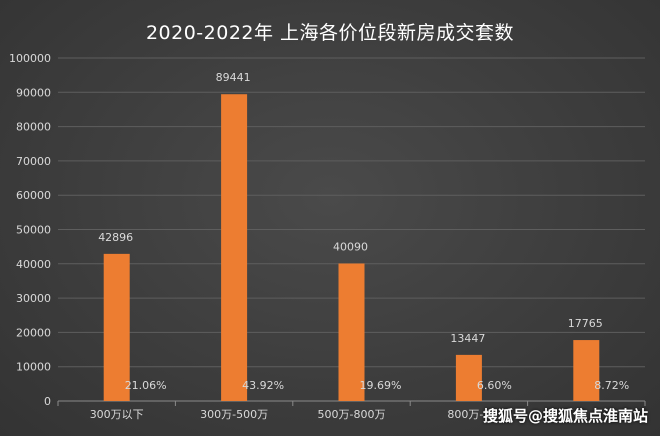 The height and width of the screenshot is (436, 660). I want to click on y-tick-label: 10000, so click(33, 367).